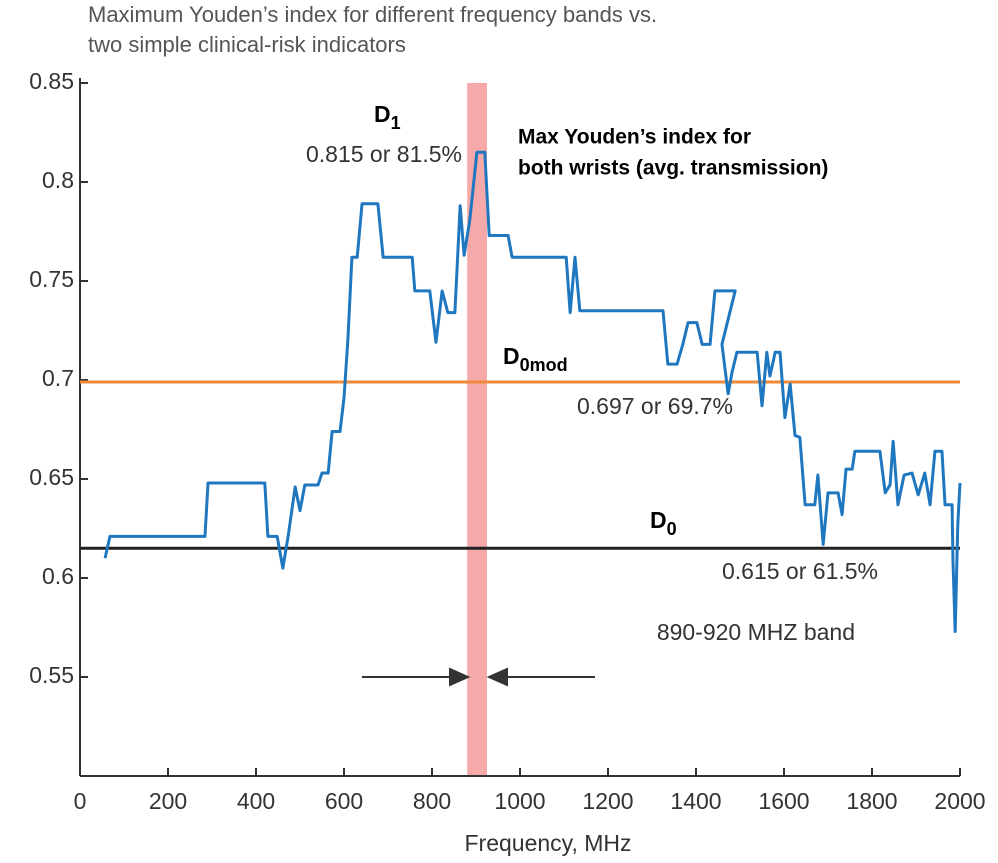 This screenshot has width=998, height=863. I want to click on y-tick-label: 0.65, so click(51, 477).